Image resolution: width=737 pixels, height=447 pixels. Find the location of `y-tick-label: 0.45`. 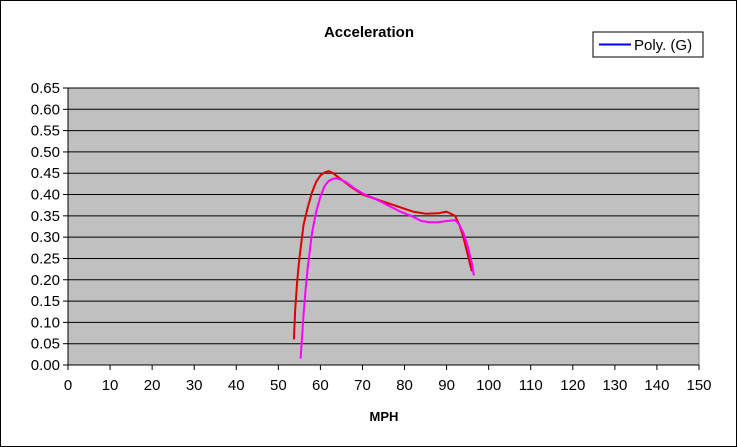

y-tick-label: 0.45 is located at coordinates (45, 173).